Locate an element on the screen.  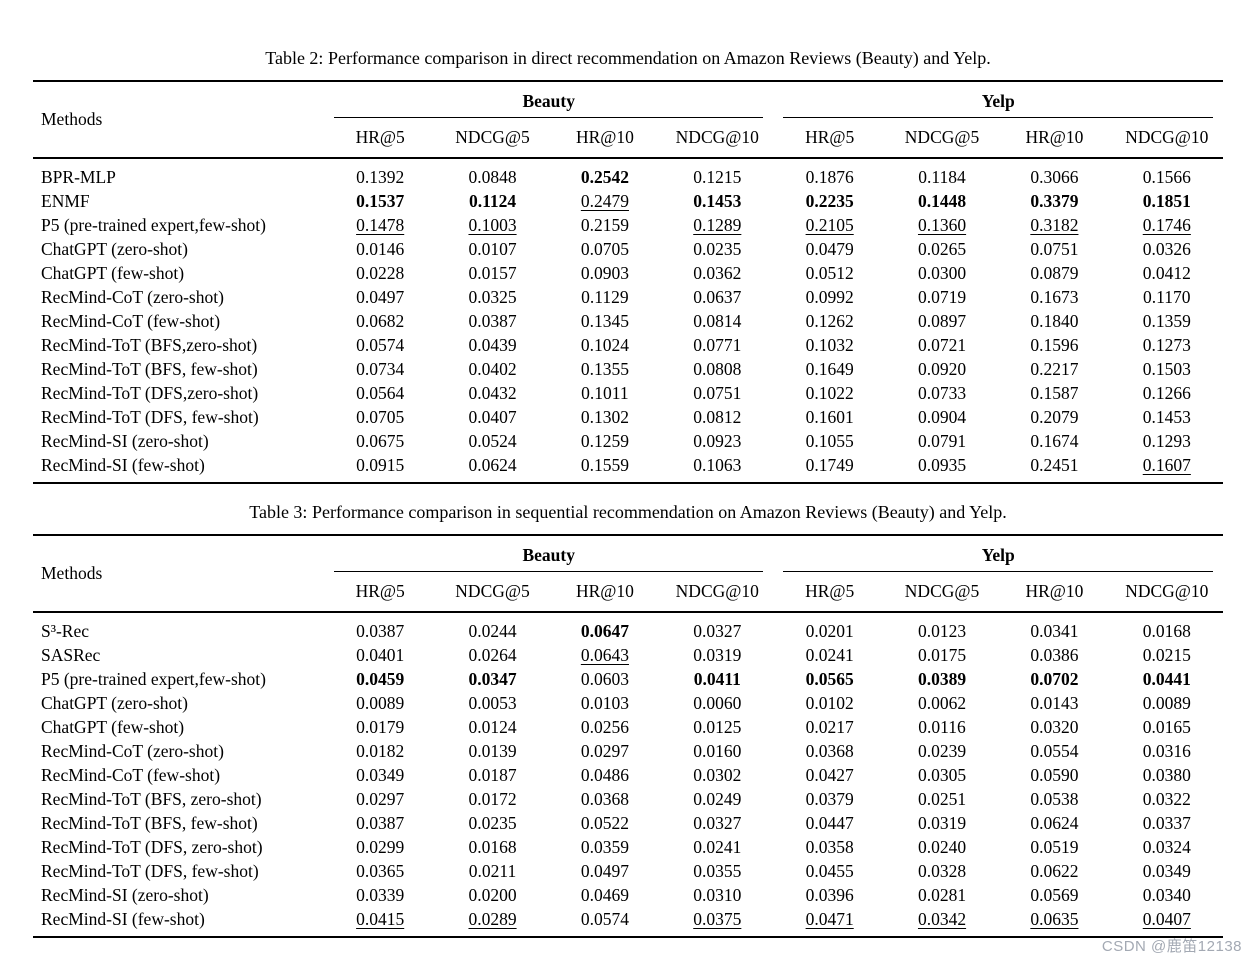
metric-value: 0.1273 is located at coordinates (1166, 345).